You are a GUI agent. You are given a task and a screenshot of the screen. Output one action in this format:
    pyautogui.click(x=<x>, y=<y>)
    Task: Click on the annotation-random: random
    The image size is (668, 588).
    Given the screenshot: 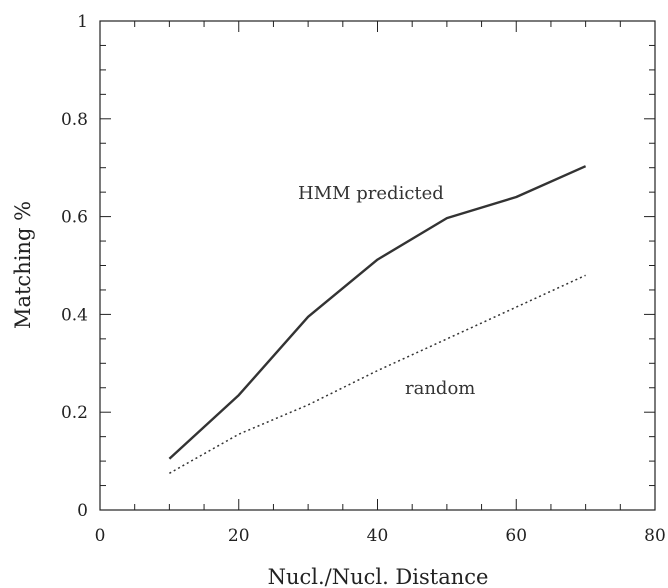 What is the action you would take?
    pyautogui.click(x=440, y=388)
    